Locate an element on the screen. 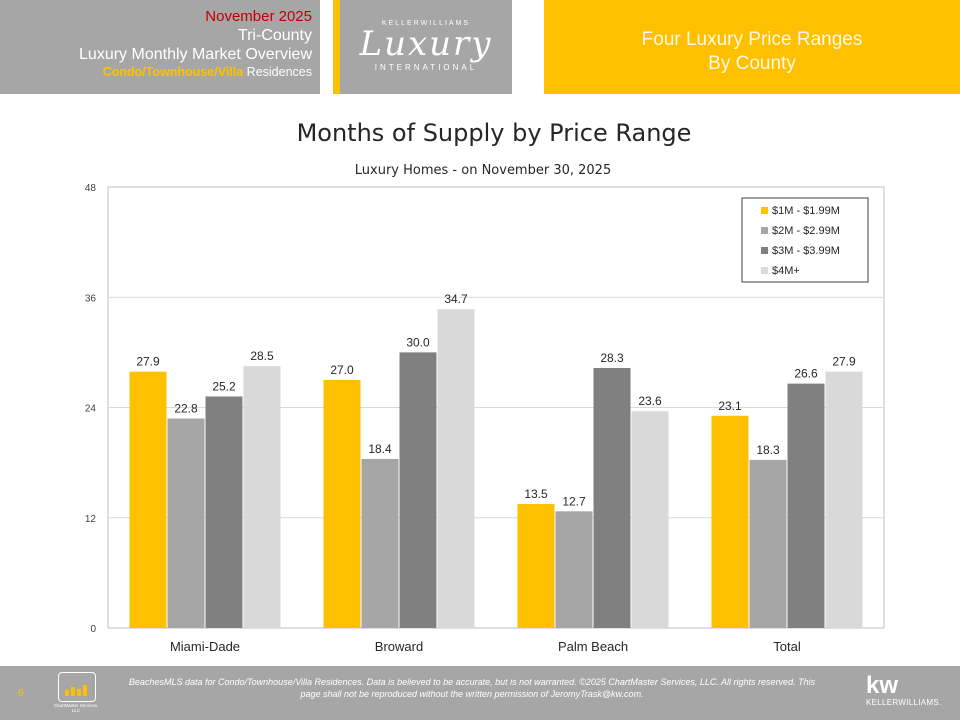 The height and width of the screenshot is (720, 960). y-axis: 0 12 24 36 48 is located at coordinates (91, 409).